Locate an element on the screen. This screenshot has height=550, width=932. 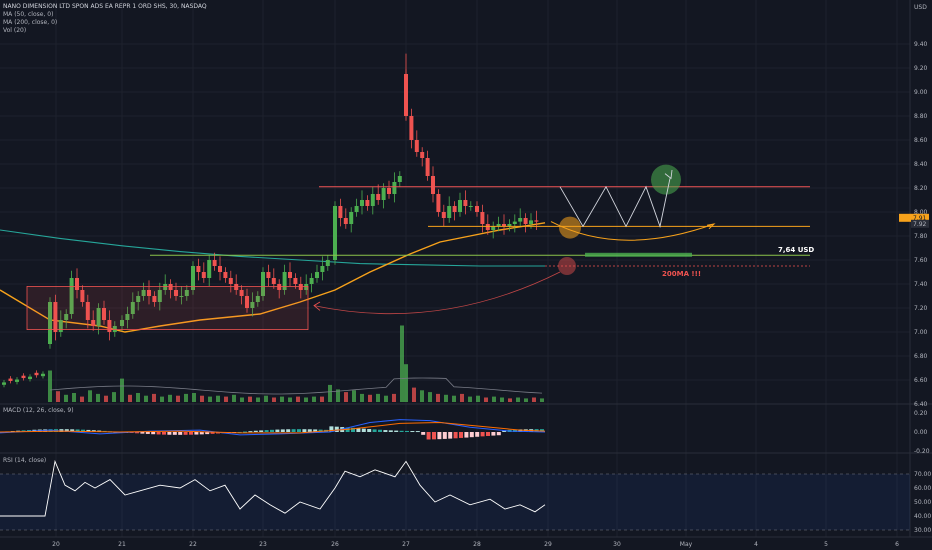
ma50-legend: MA (50, close, 0) is located at coordinates (28, 14).